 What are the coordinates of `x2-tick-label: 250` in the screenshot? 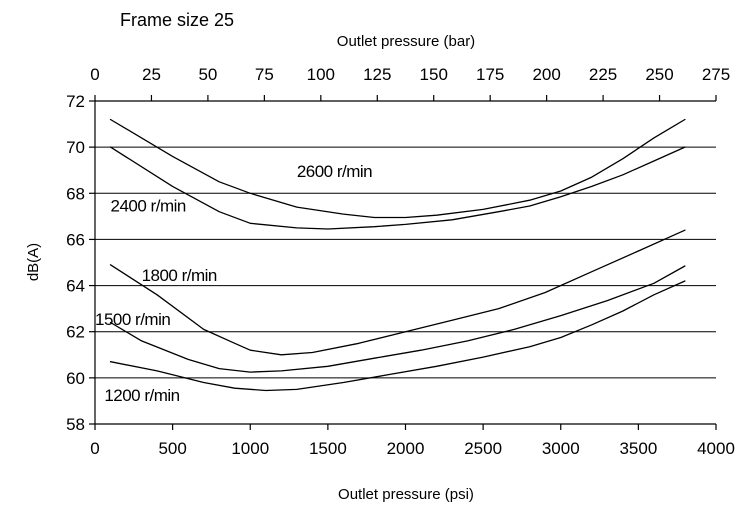 It's located at (659, 74).